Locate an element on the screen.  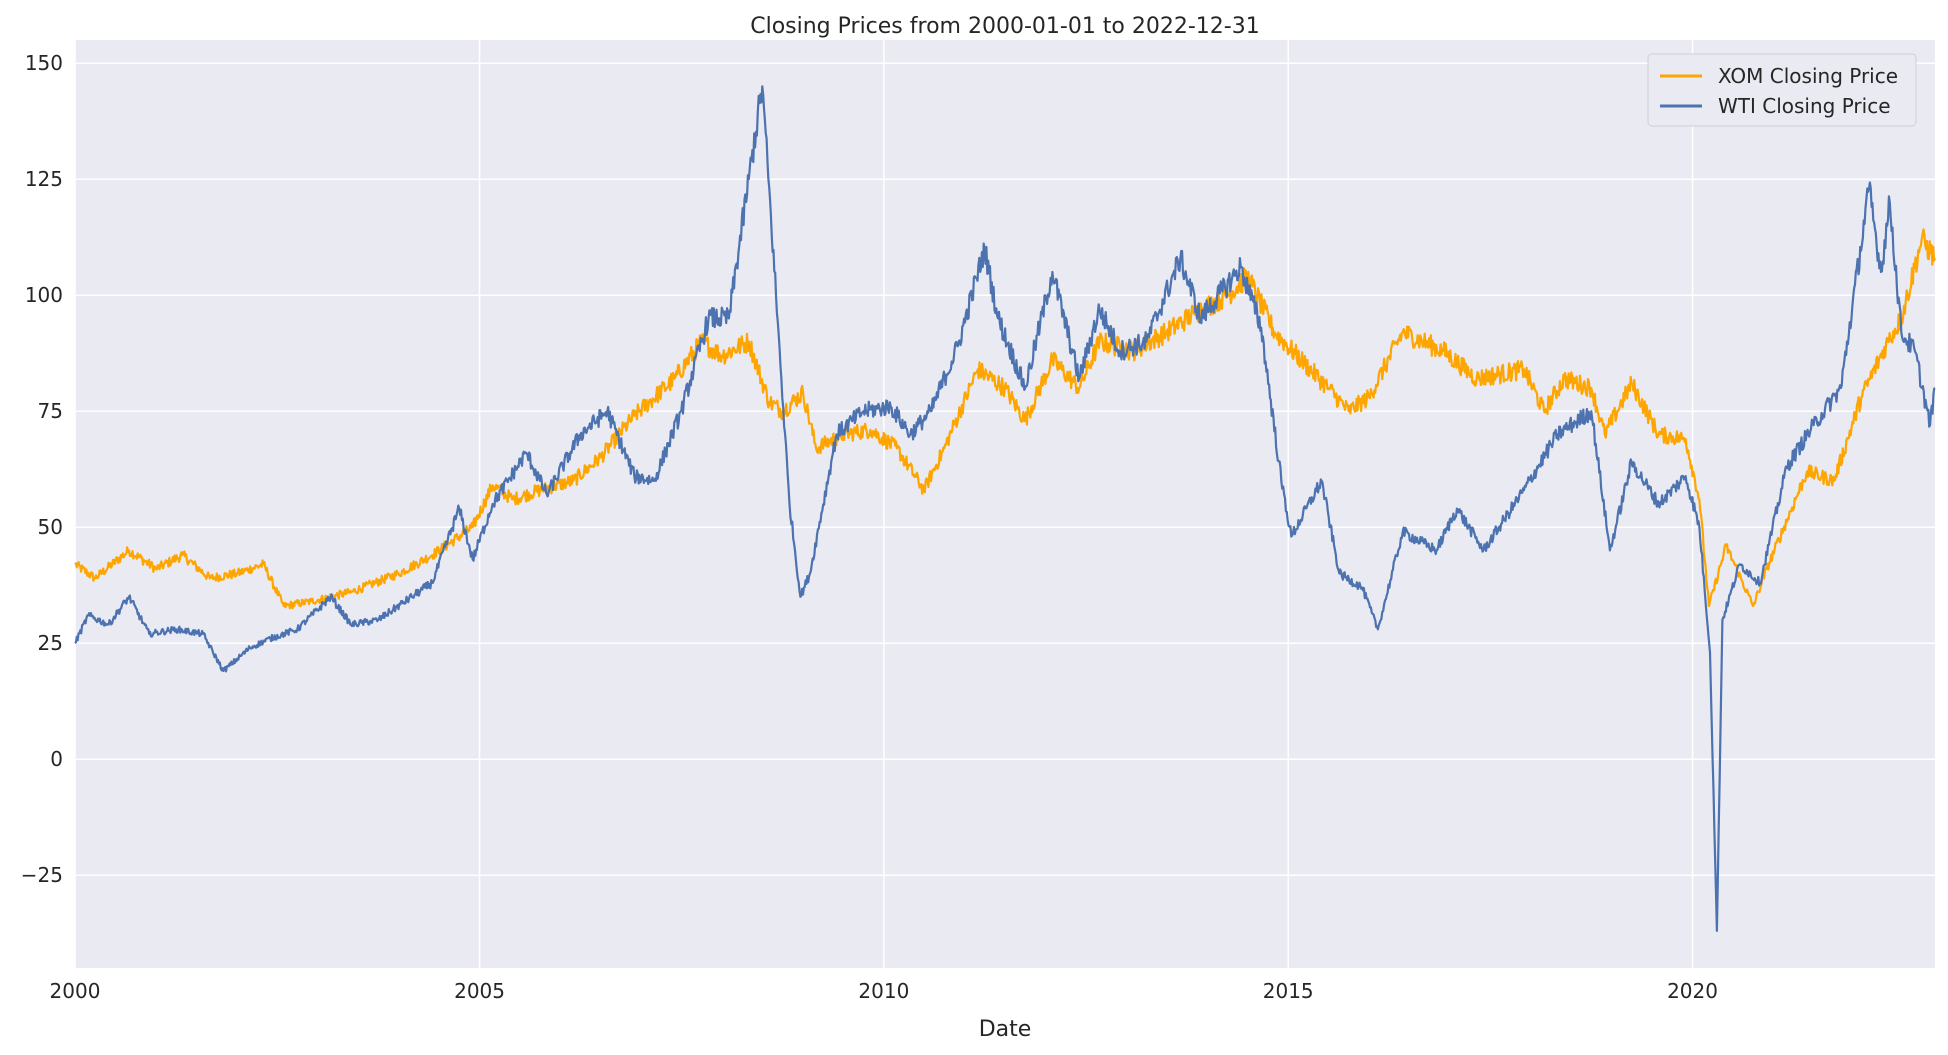
x-tick-label: 2010 is located at coordinates (883, 991).